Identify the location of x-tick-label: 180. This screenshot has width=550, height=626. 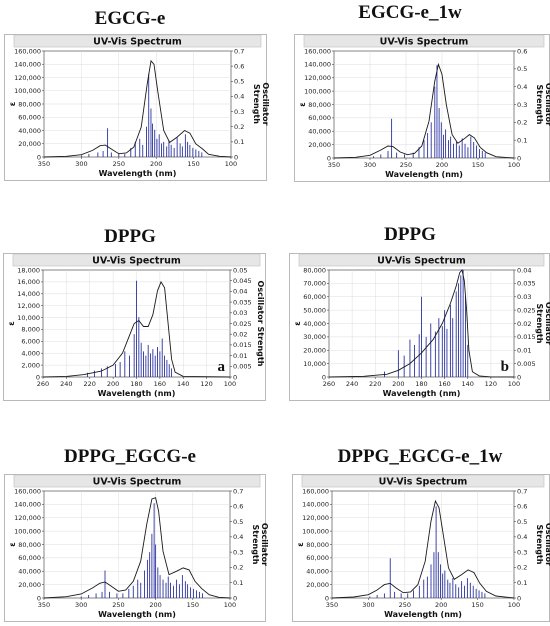
(421, 384).